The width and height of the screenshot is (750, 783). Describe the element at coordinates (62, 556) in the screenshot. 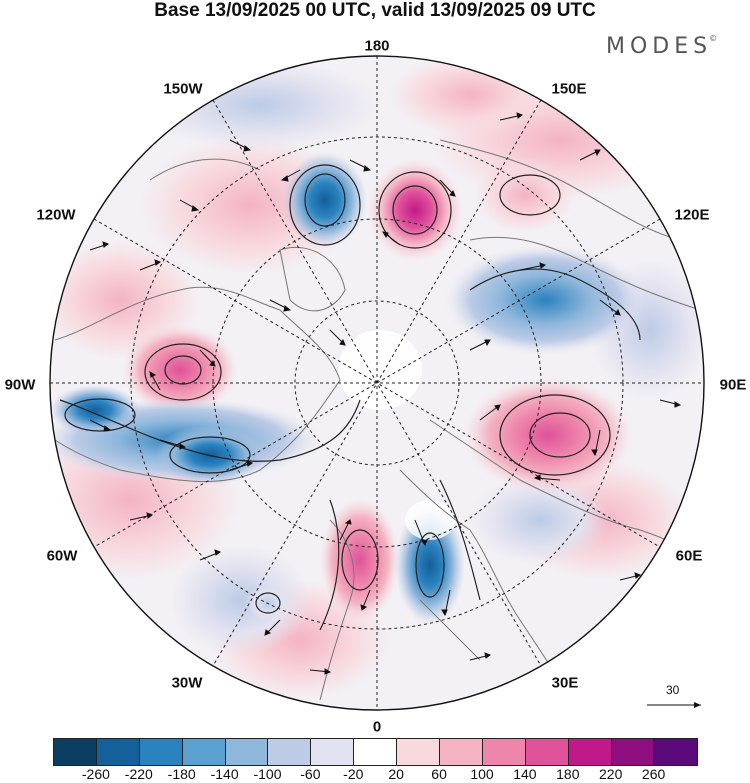

I see `lon-label-60w: 60W` at that location.